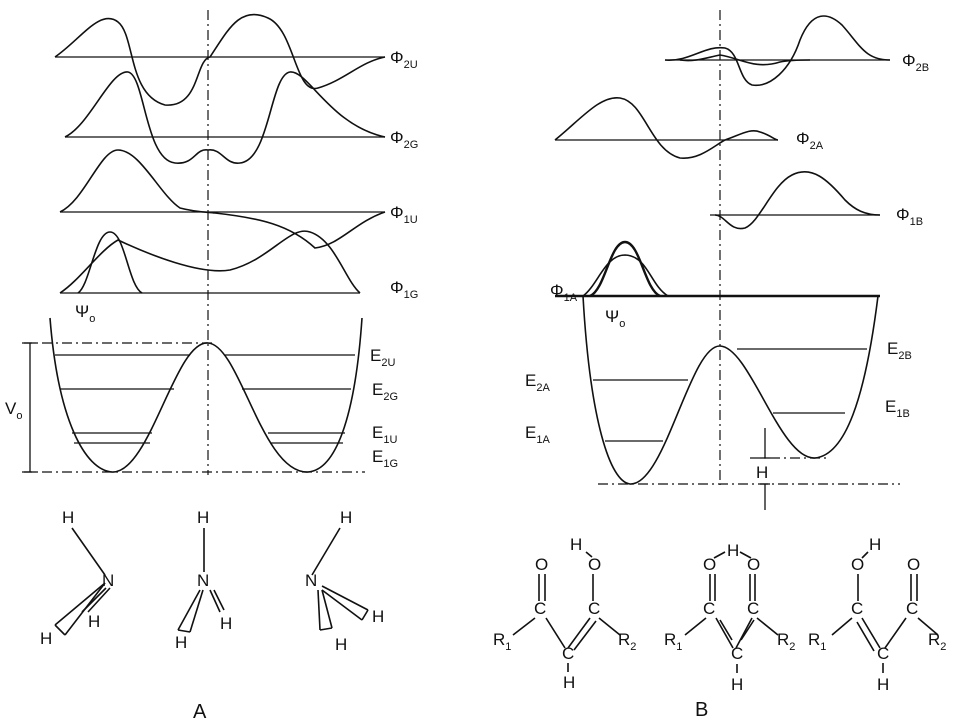 The height and width of the screenshot is (722, 955). I want to click on panel-a-letter: A, so click(200, 711).